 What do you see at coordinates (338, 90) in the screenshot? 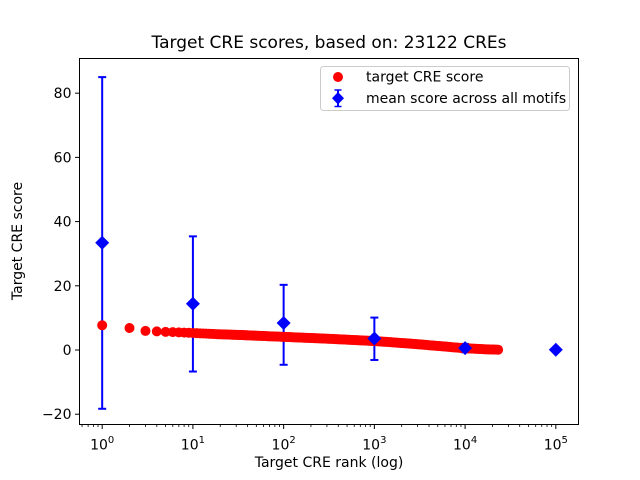
I see `legend-handles` at bounding box center [338, 90].